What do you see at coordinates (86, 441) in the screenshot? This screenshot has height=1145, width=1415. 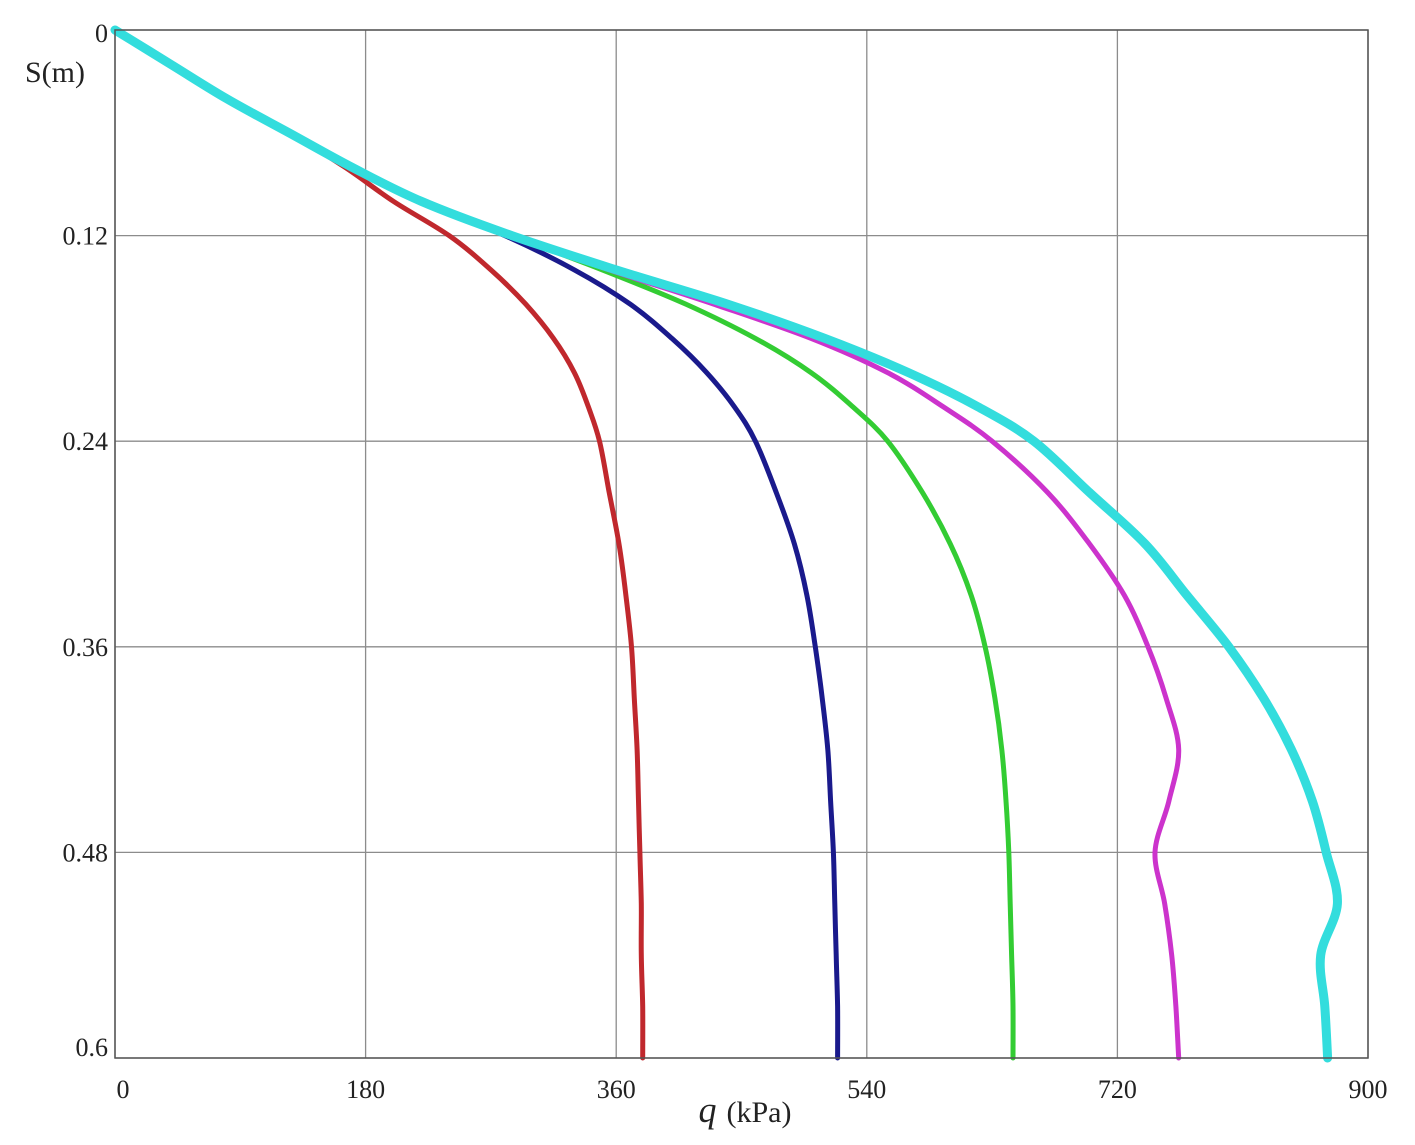 I see `y-tick-label: 0.24` at bounding box center [86, 441].